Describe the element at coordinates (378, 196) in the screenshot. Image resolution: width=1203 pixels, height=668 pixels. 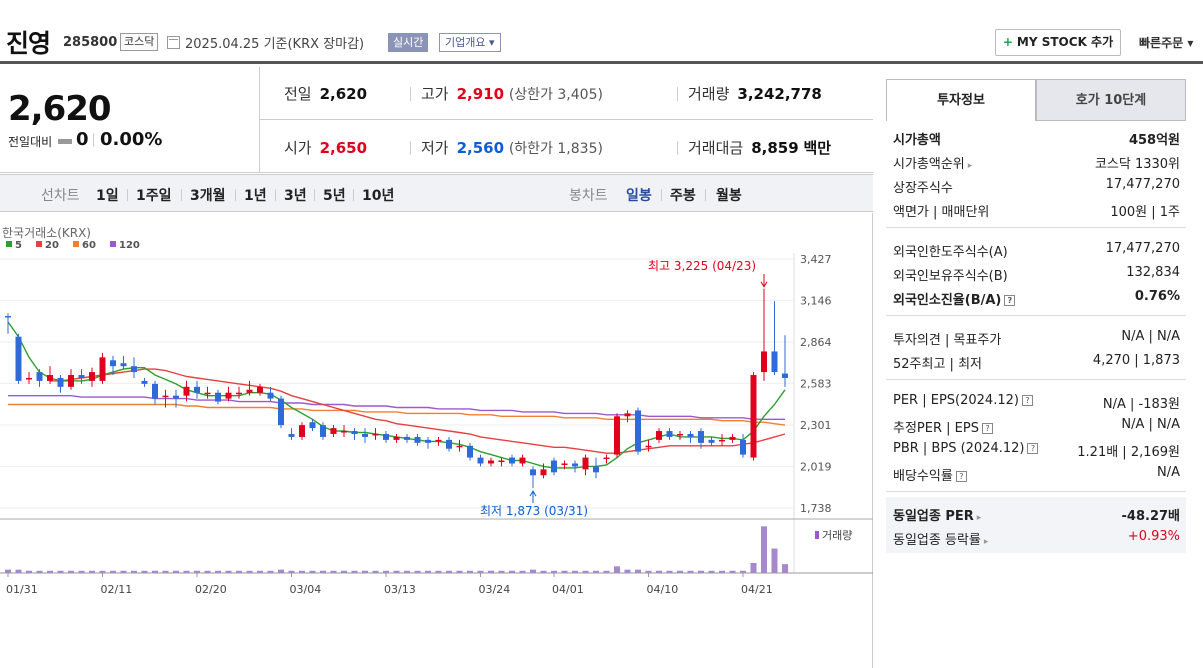
I see `period-10y: 10년` at that location.